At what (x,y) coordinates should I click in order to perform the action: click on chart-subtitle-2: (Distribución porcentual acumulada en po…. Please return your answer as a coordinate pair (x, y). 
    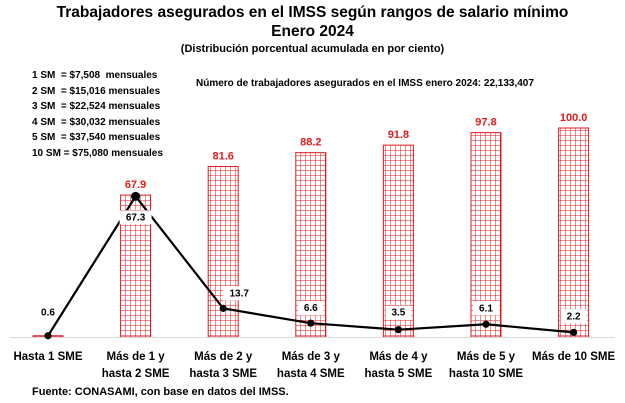
    Looking at the image, I should click on (312, 49).